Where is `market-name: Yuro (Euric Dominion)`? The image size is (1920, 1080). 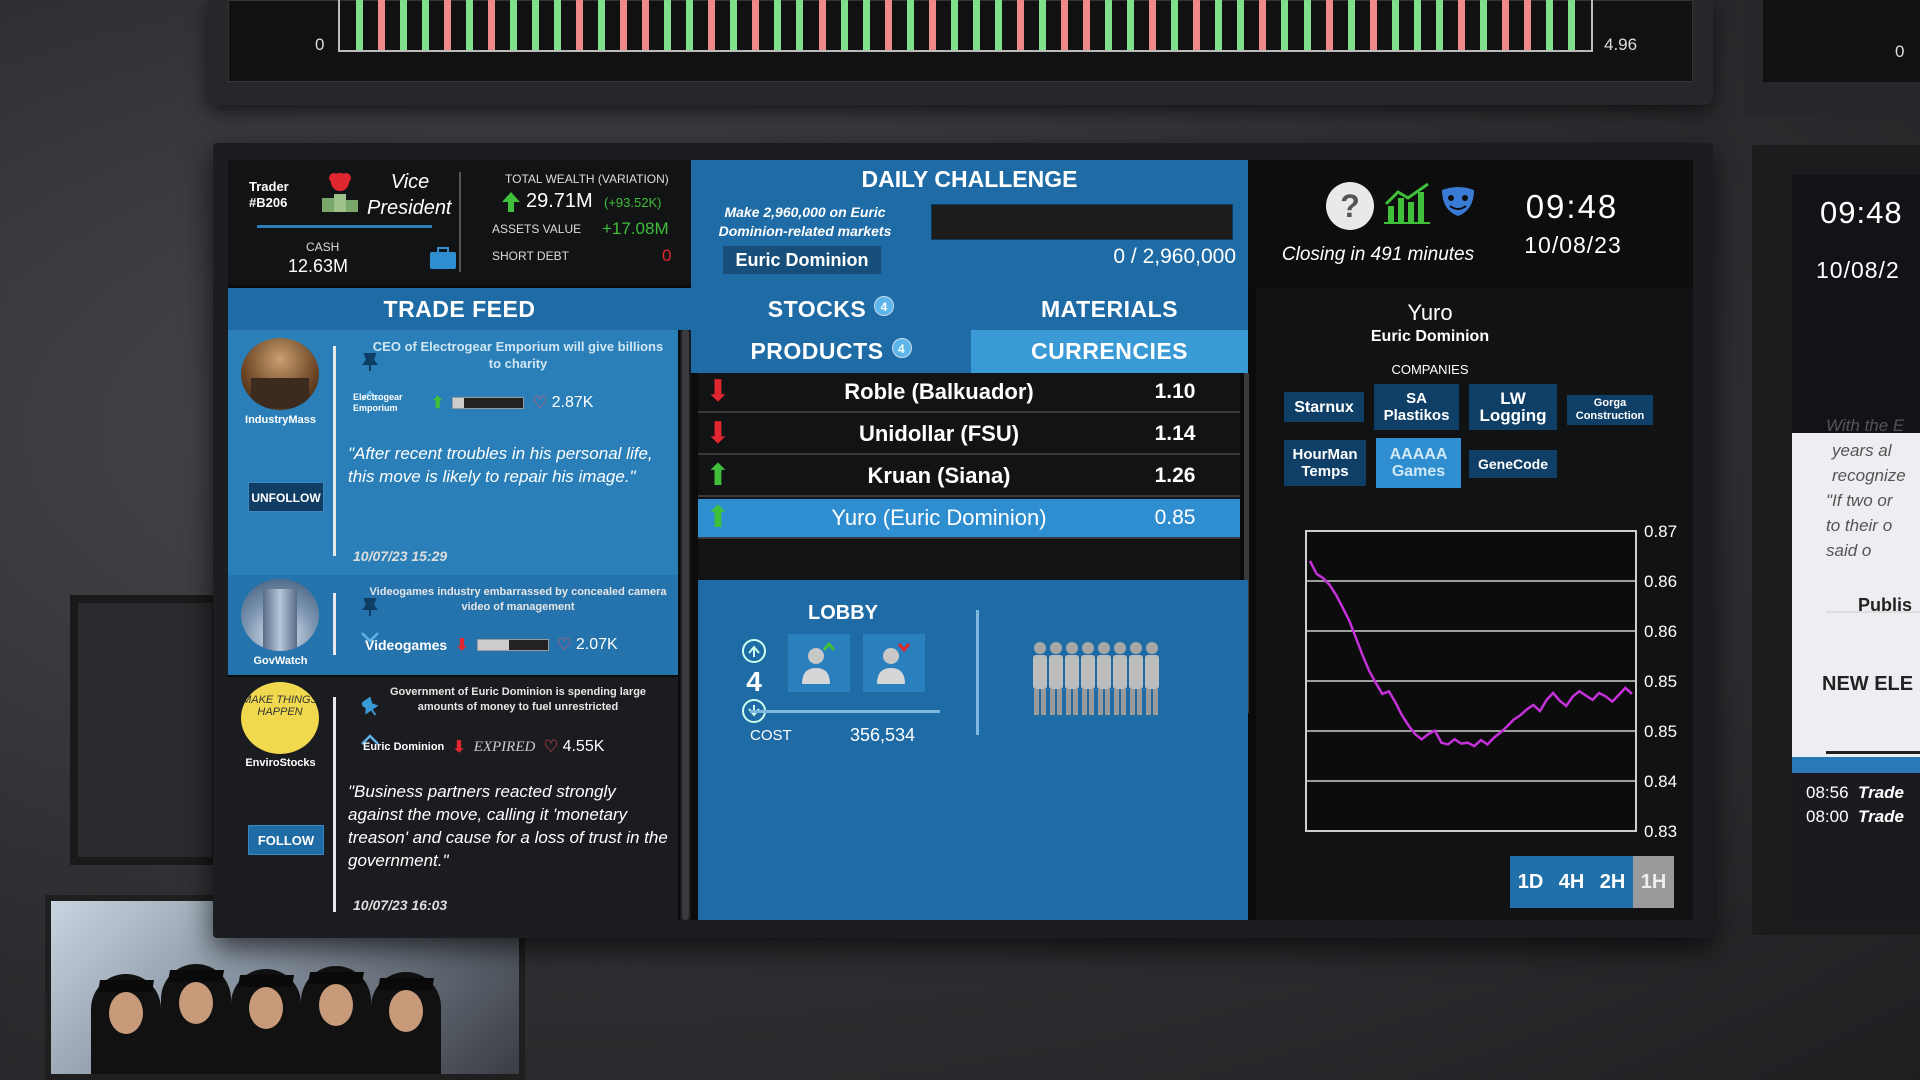
market-name: Yuro (Euric Dominion) is located at coordinates (939, 517).